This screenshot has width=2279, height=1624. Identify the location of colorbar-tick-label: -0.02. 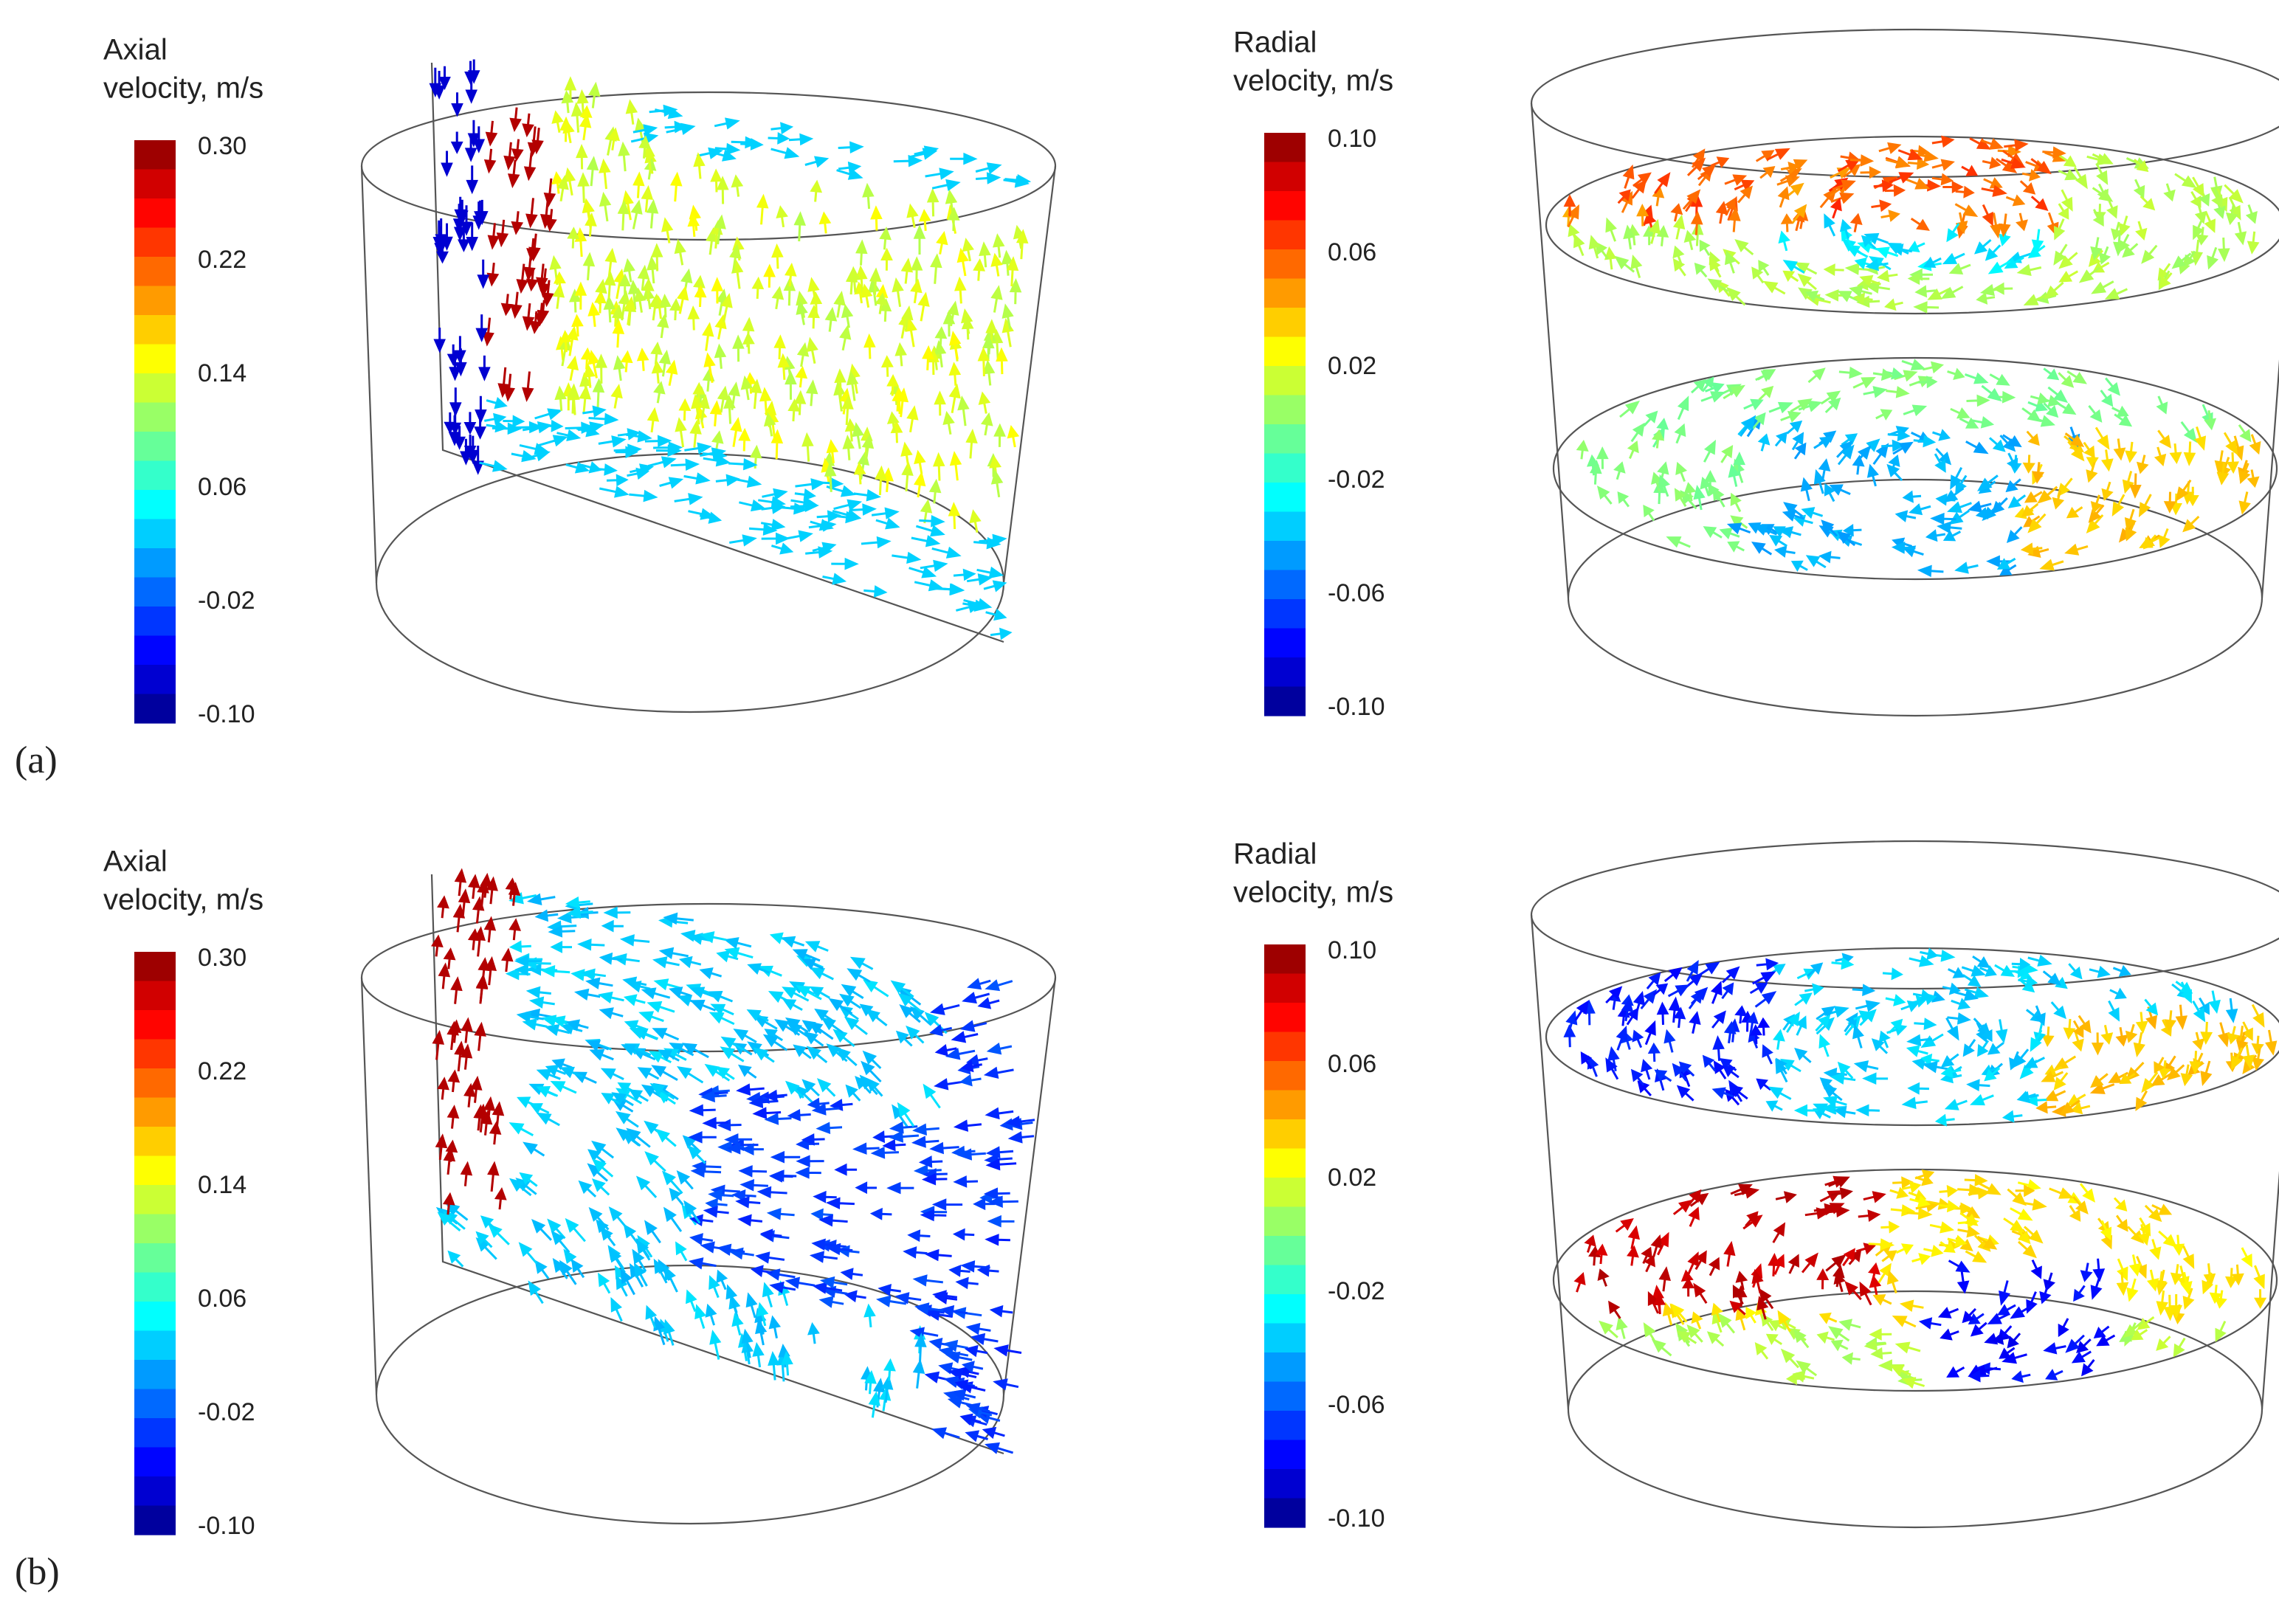
(1356, 1291).